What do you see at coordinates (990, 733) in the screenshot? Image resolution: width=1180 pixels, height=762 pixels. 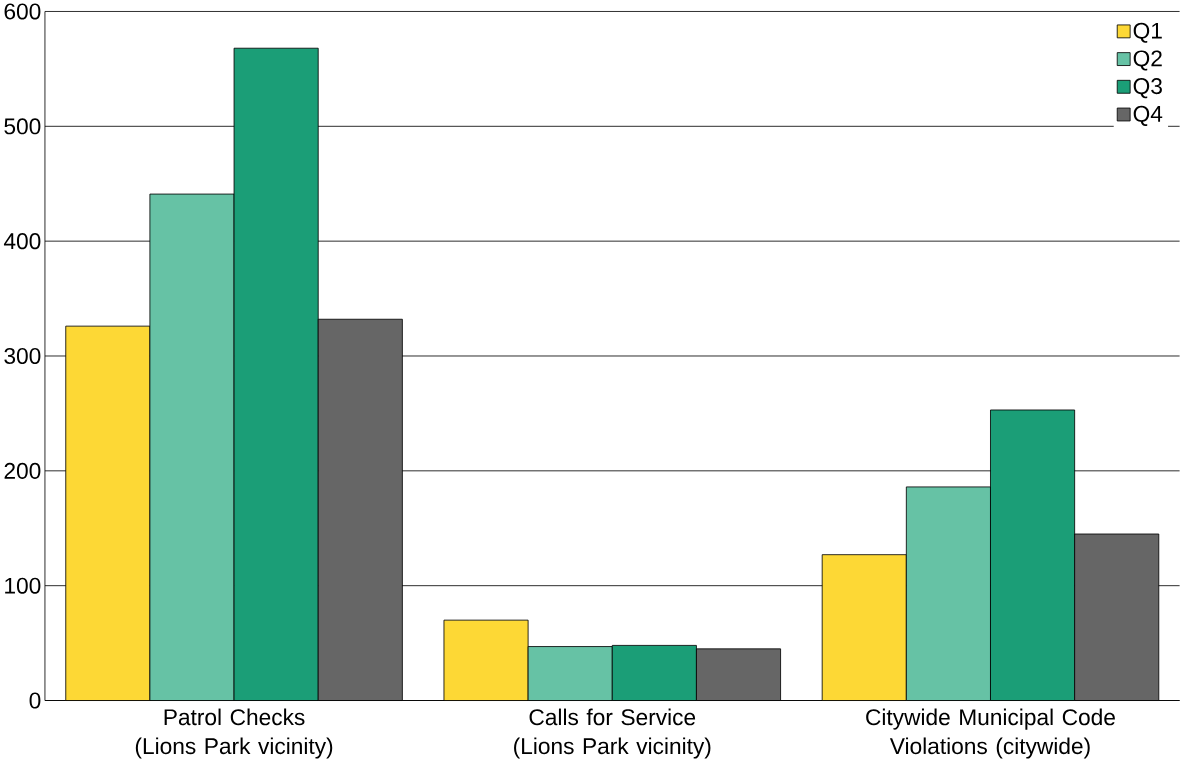 I see `x-tick-label: Citywide Municipal Code Violations (citywide)` at bounding box center [990, 733].